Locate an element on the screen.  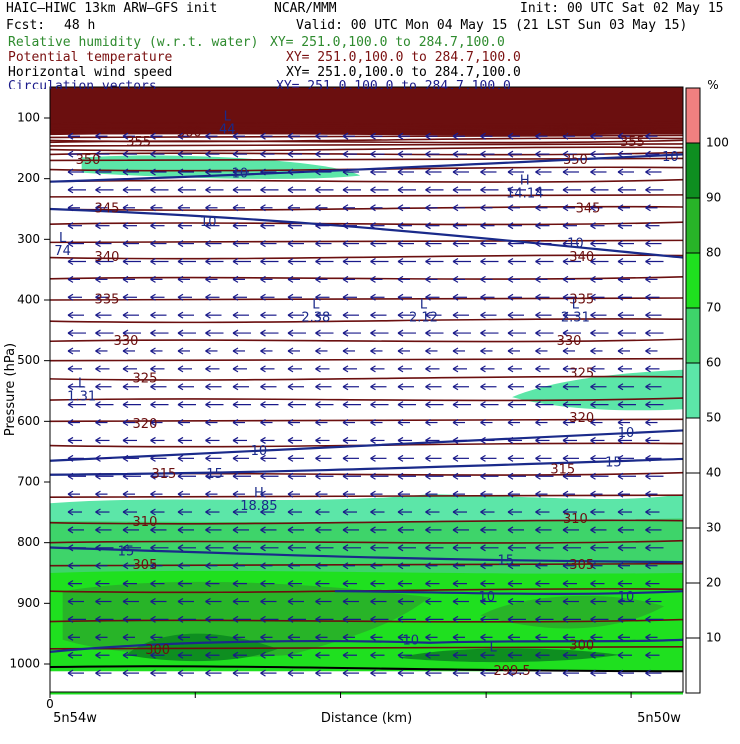
wind-speed-contour is located at coordinates (509, 592).